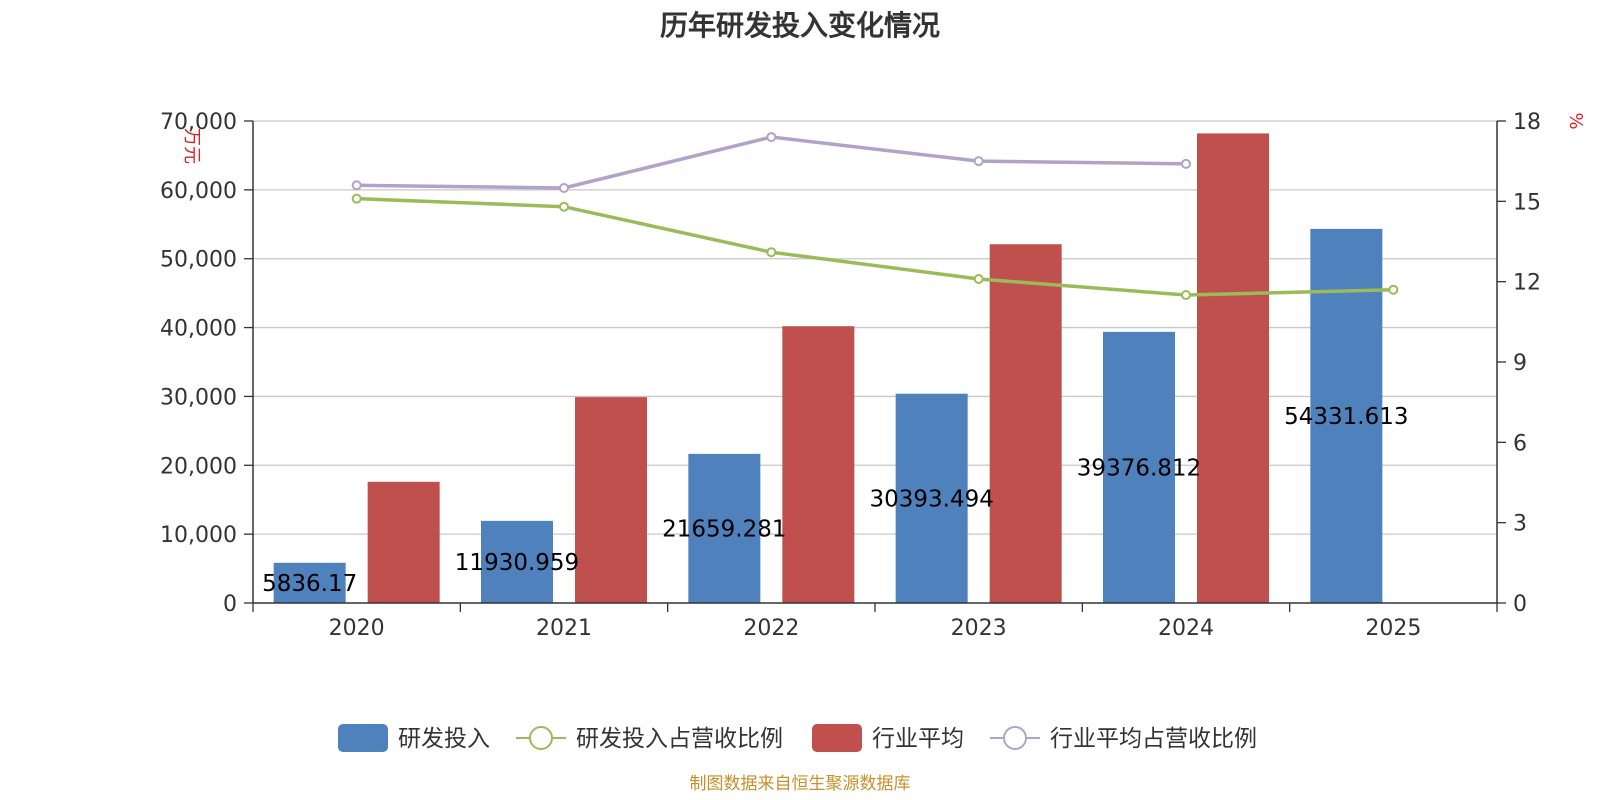  I want to click on right-tick-label: 9, so click(1520, 363).